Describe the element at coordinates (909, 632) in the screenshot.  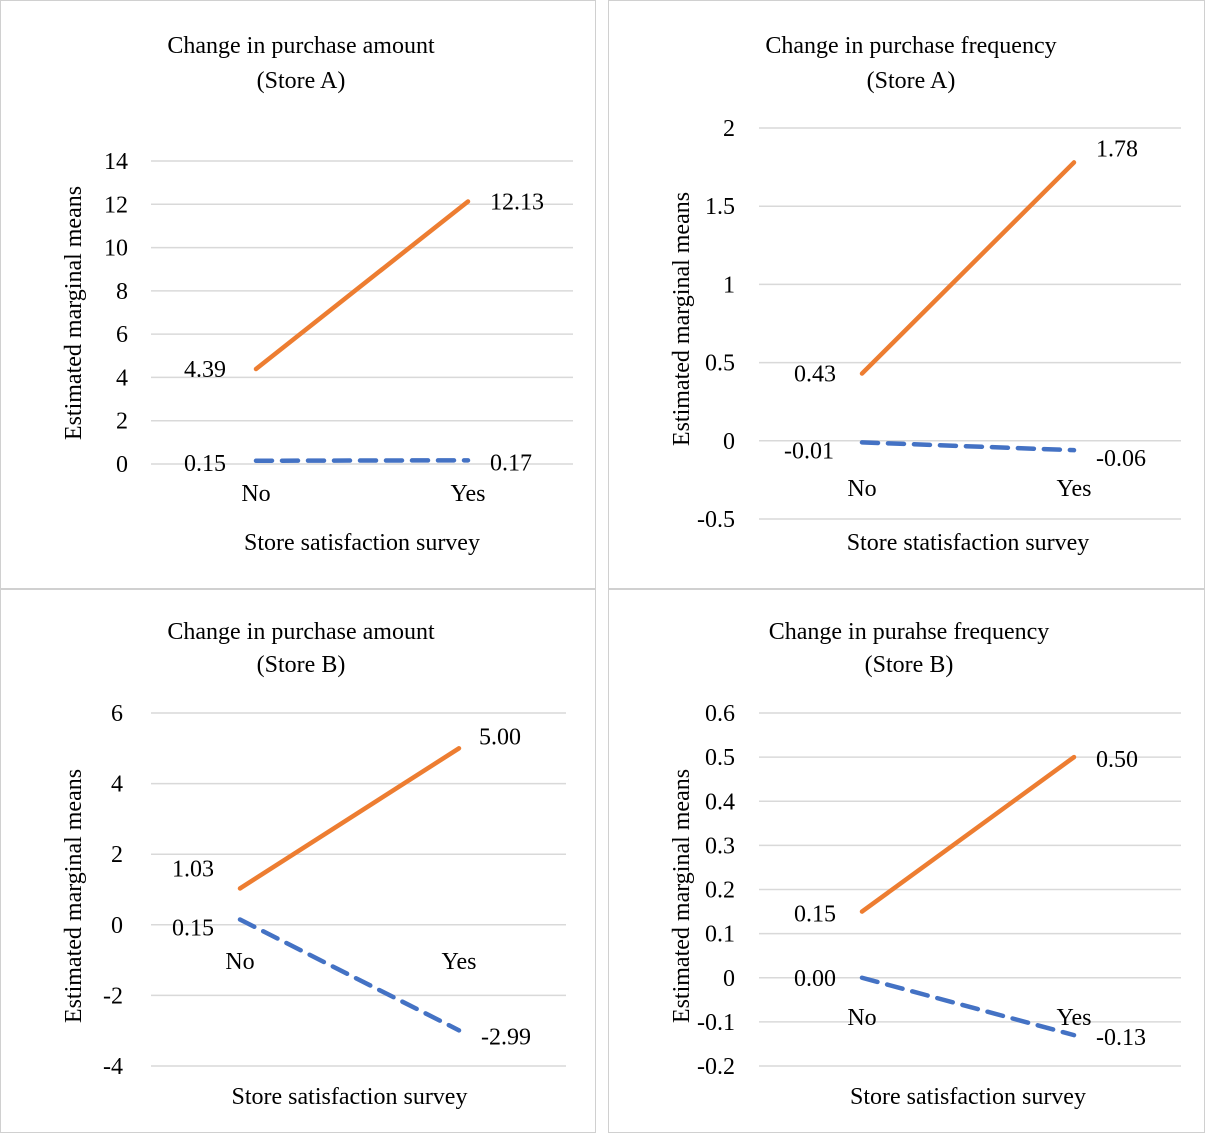
I see `chart-title: Change in purahse frequency` at that location.